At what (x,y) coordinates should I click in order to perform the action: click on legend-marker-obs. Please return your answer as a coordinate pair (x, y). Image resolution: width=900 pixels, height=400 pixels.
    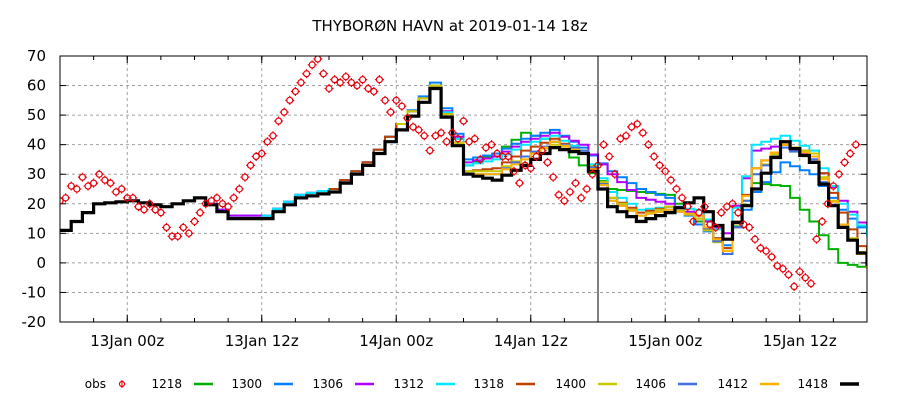
    Looking at the image, I should click on (122, 384).